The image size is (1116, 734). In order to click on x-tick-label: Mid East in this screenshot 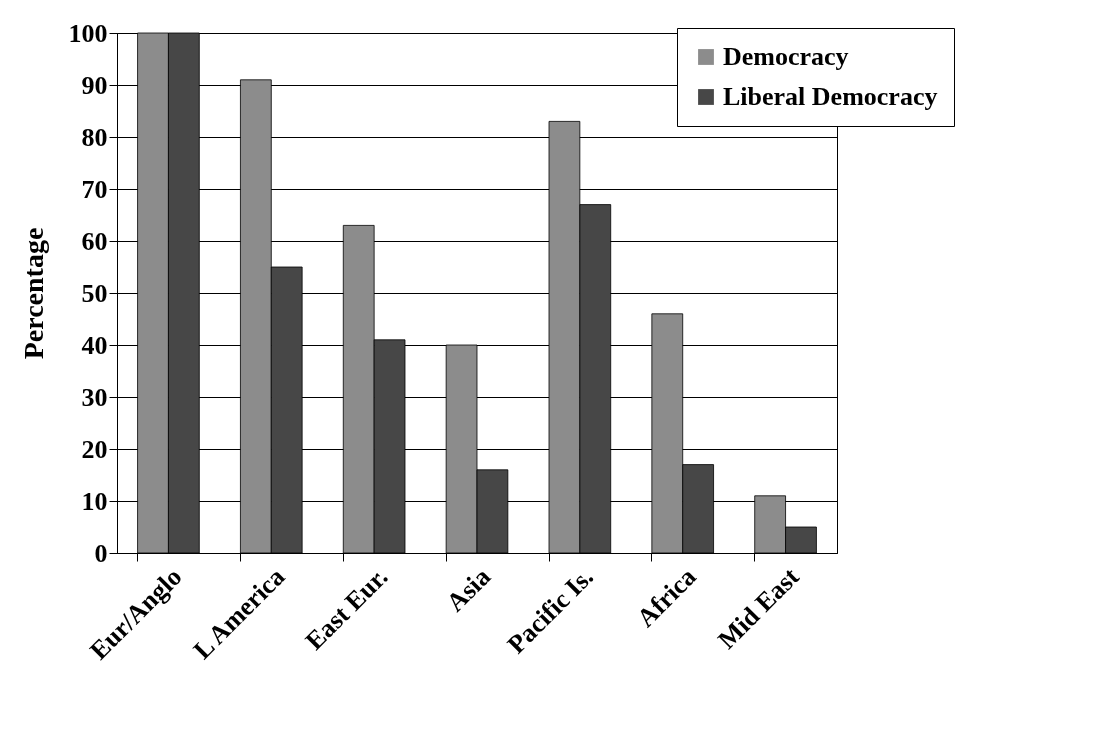, I will do `click(758, 608)`.